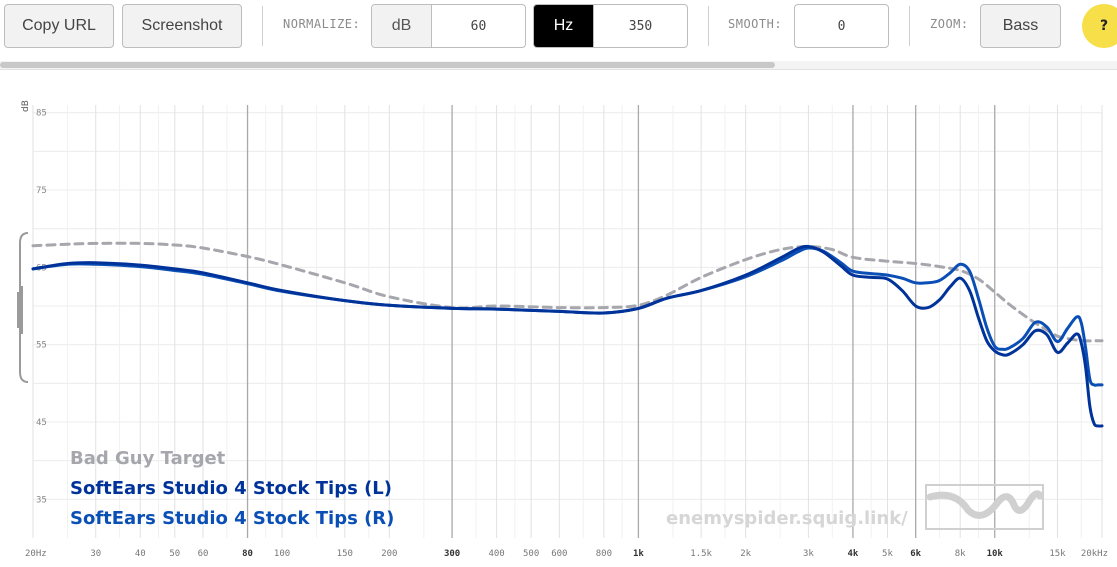 Image resolution: width=1117 pixels, height=567 pixels. What do you see at coordinates (564, 26) in the screenshot?
I see `hz-option-button: Hz` at bounding box center [564, 26].